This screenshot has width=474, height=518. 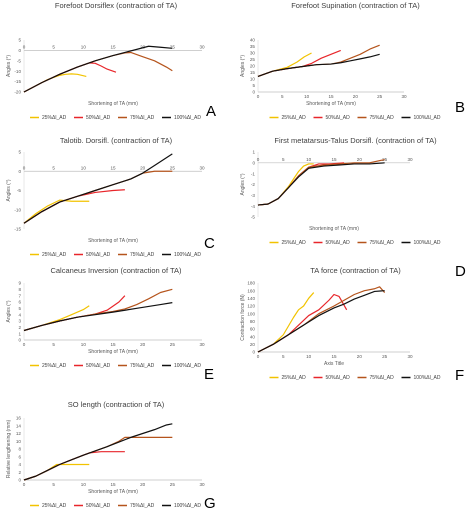 I want to click on y-tick-label: -4, so click(x=253, y=206).